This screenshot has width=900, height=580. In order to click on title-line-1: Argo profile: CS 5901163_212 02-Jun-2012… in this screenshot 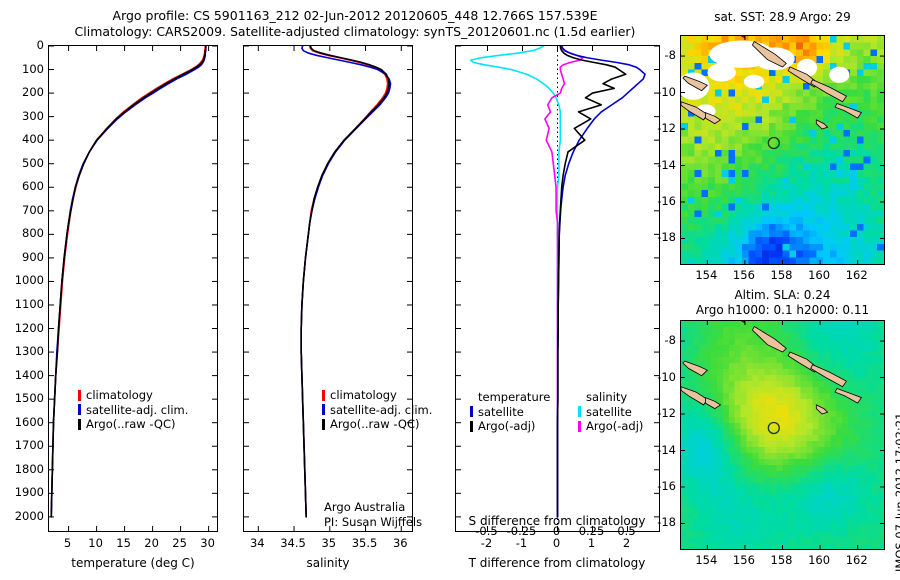, I will do `click(355, 15)`.